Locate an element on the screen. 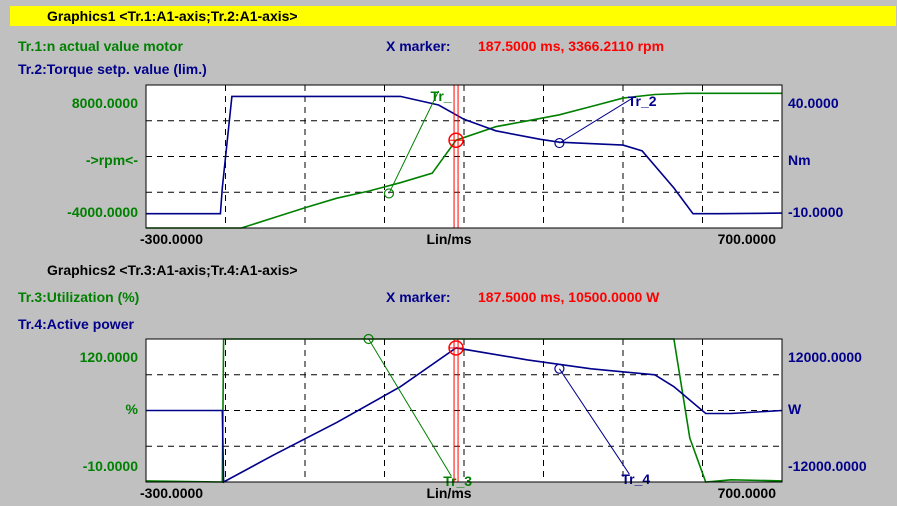  graphics2-x-marker-label: X marker: is located at coordinates (418, 297).